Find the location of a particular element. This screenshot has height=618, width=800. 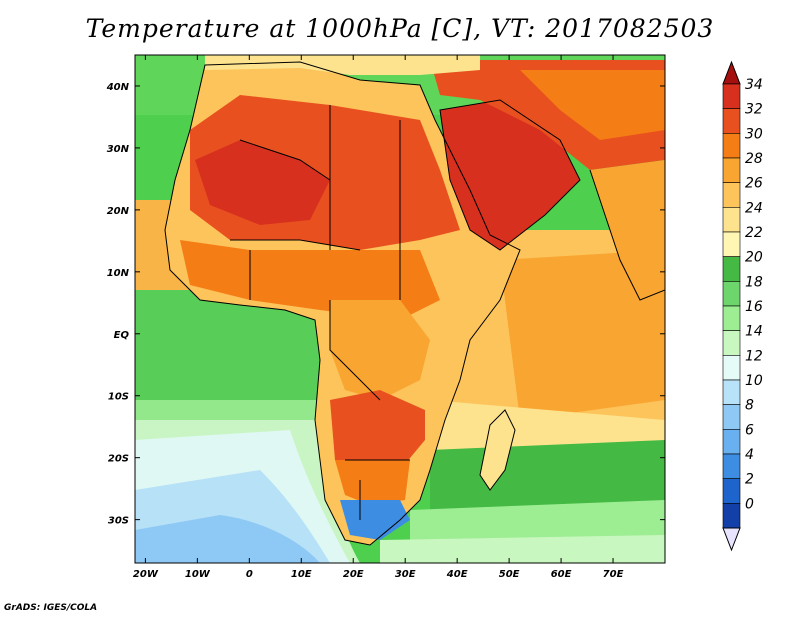

lat-tick-label: 10S is located at coordinates (118, 397).